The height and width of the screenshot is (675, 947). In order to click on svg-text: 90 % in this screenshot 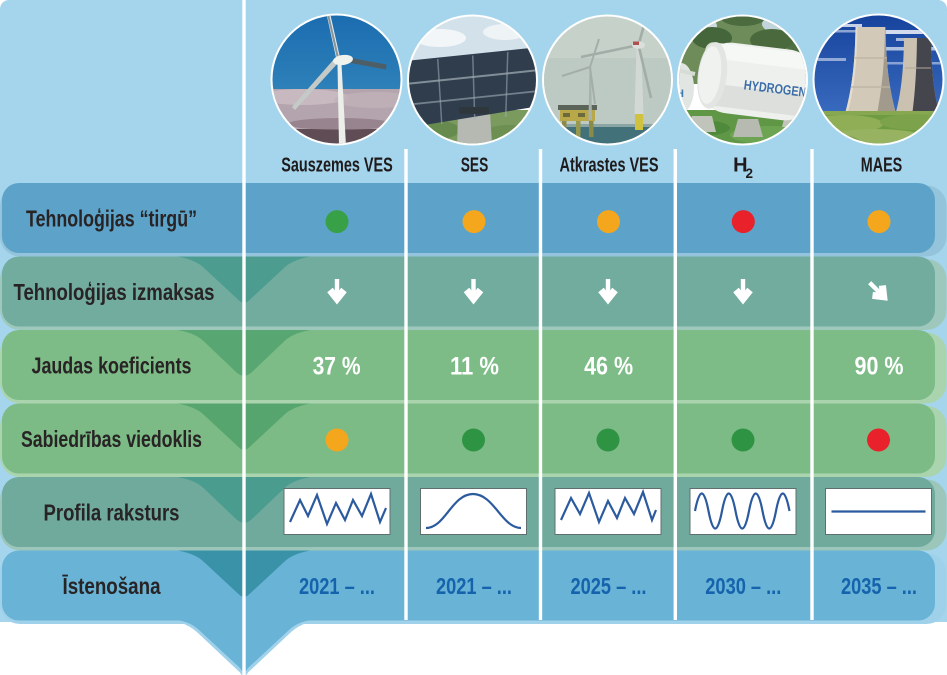, I will do `click(879, 367)`.